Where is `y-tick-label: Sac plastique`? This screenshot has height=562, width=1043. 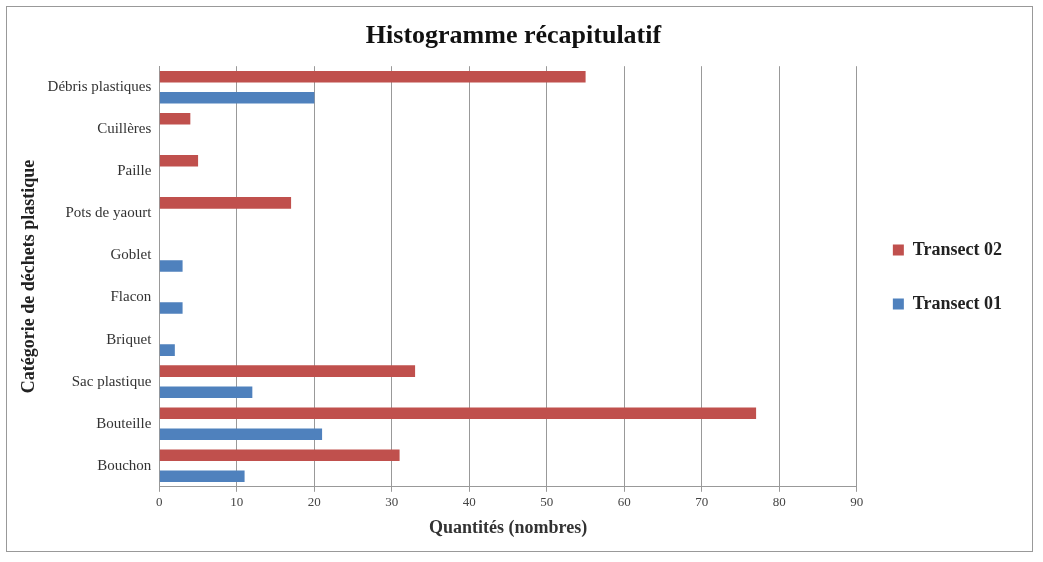 y-tick-label: Sac plastique is located at coordinates (111, 380).